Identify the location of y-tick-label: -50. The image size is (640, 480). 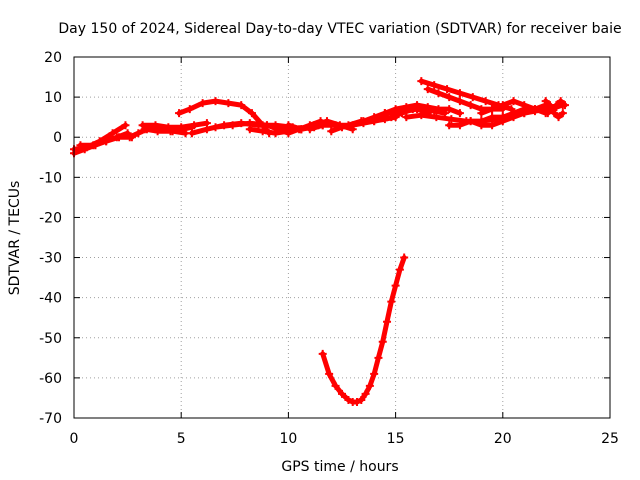
(50, 339).